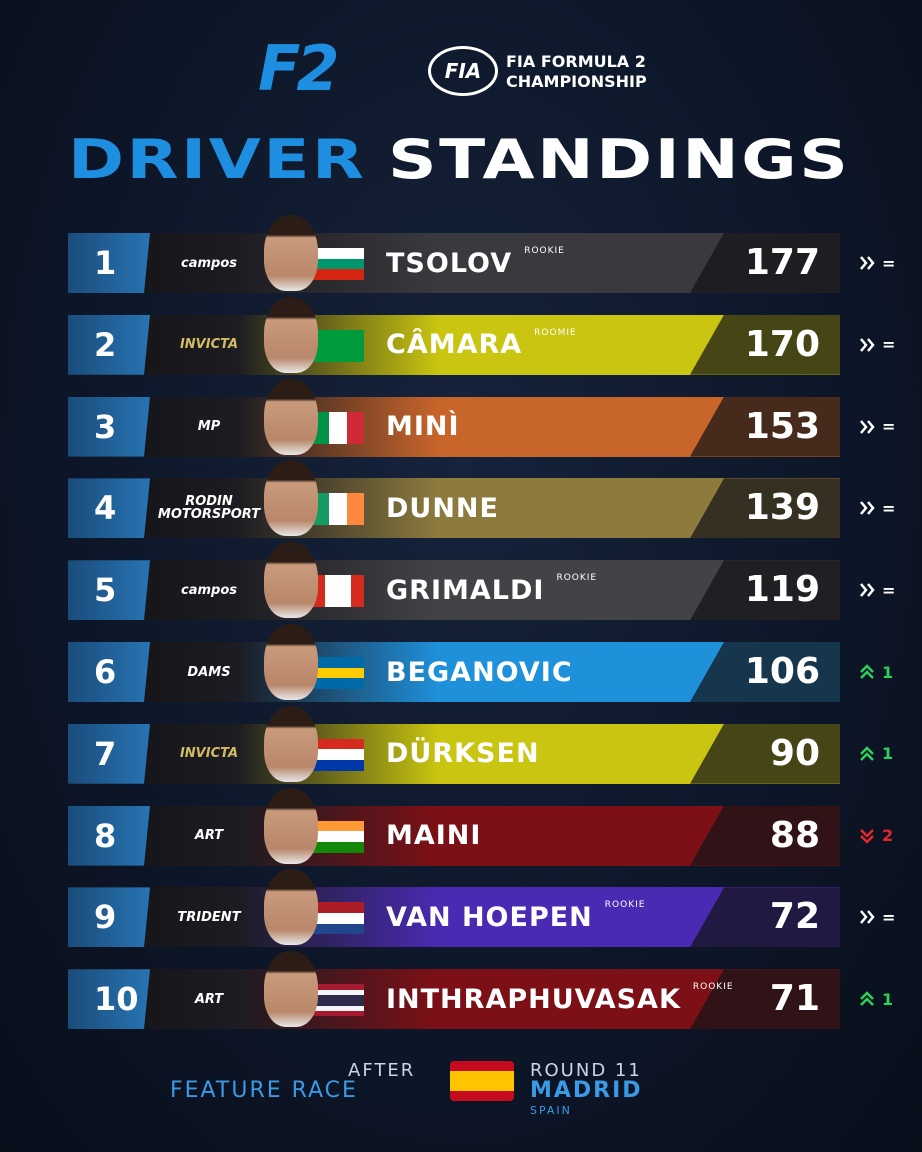  Describe the element at coordinates (264, 1090) in the screenshot. I see `footer-session: FEATURE RACE` at that location.